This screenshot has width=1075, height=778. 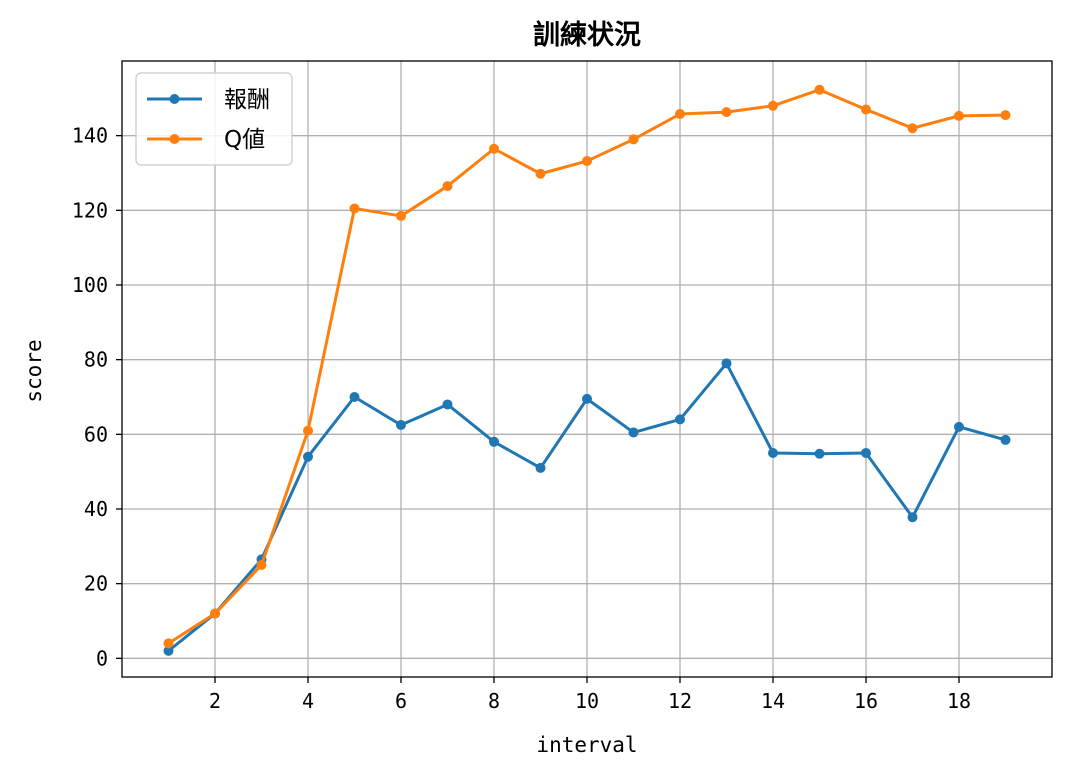 What do you see at coordinates (96, 434) in the screenshot?
I see `y-tick-label: 60` at bounding box center [96, 434].